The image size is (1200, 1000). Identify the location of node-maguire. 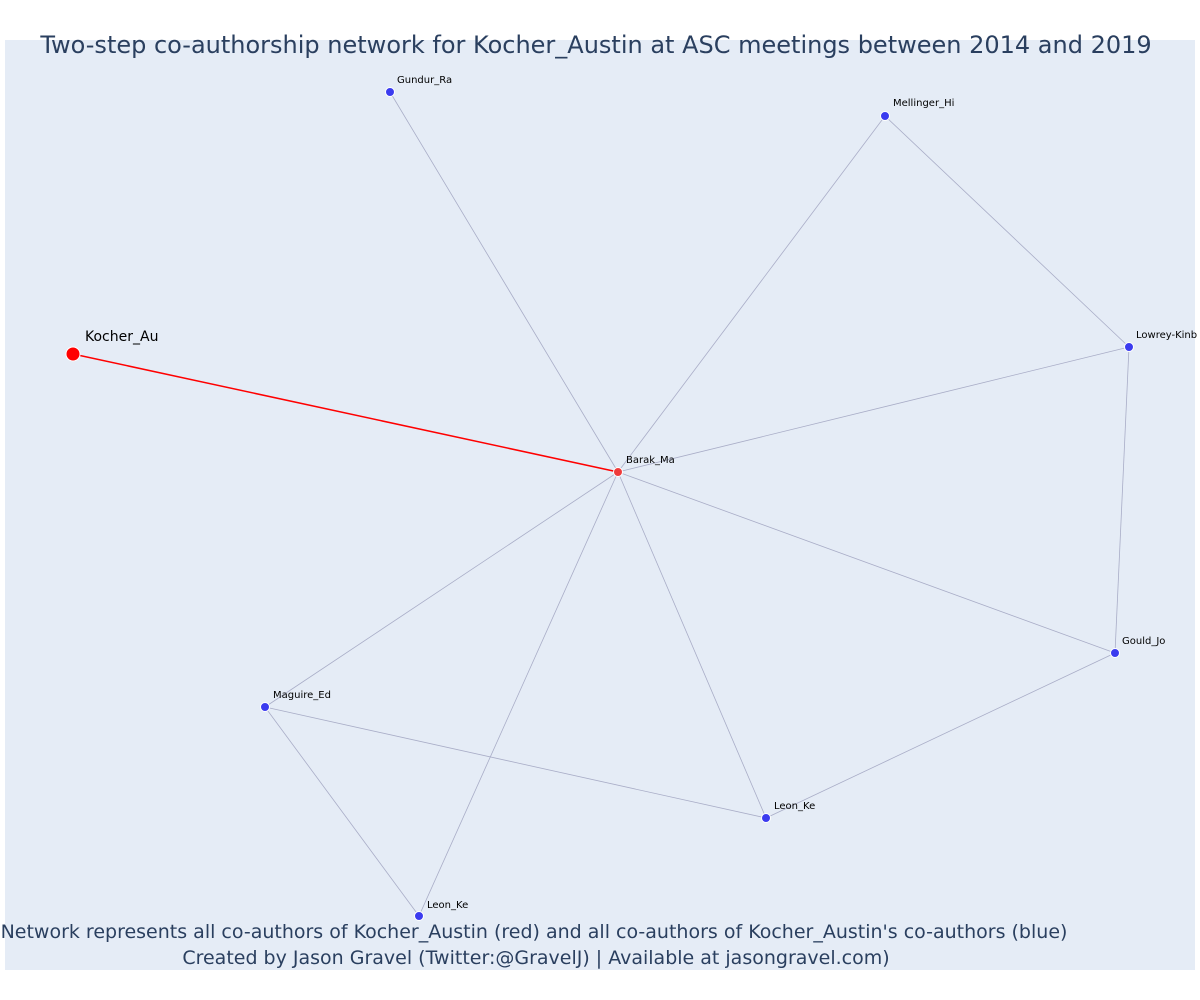
(265, 707).